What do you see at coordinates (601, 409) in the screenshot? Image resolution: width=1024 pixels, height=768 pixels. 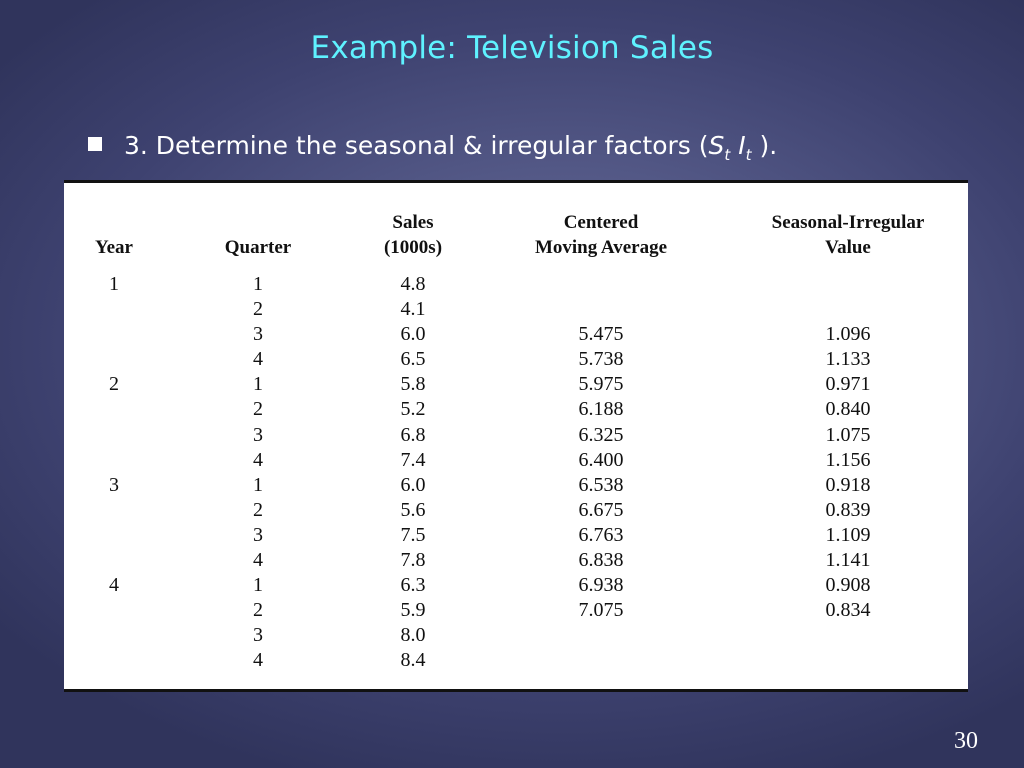 I see `moving-average-cell: 6.188` at bounding box center [601, 409].